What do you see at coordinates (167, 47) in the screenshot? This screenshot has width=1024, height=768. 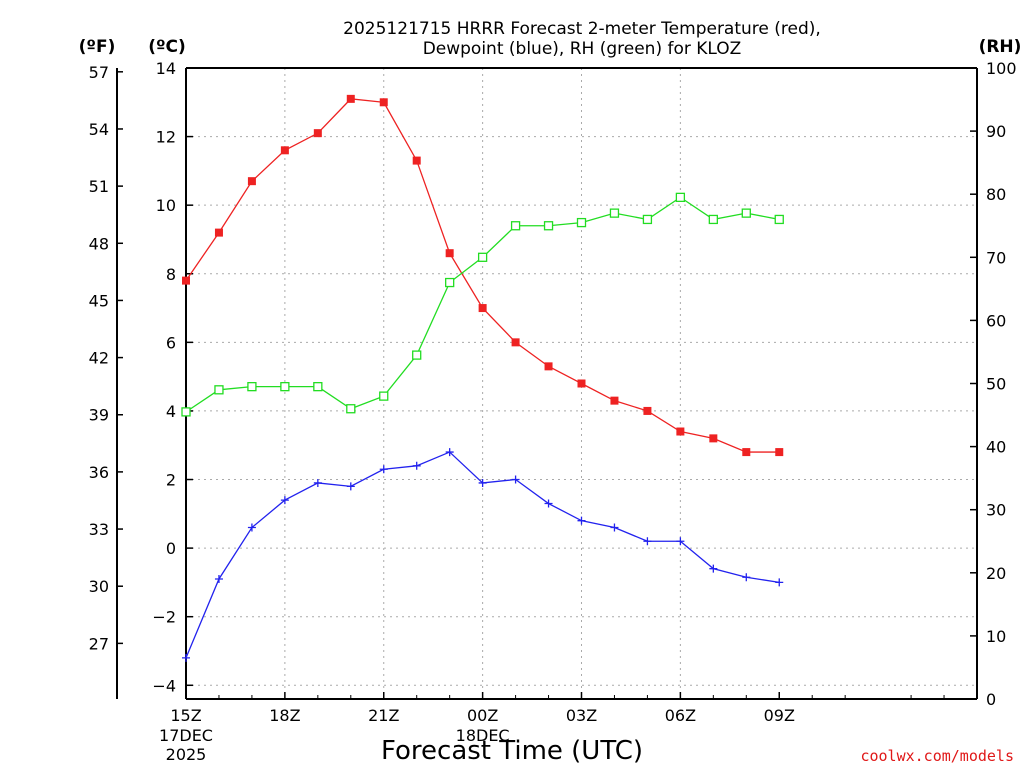 I see `celsius-unit-label: (ºC)` at bounding box center [167, 47].